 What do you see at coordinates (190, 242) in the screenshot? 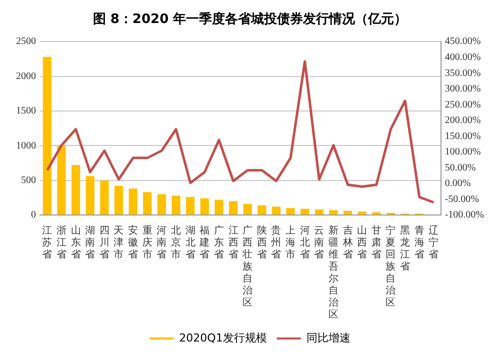
I see `x-tick-label: 湖北省` at bounding box center [190, 242].